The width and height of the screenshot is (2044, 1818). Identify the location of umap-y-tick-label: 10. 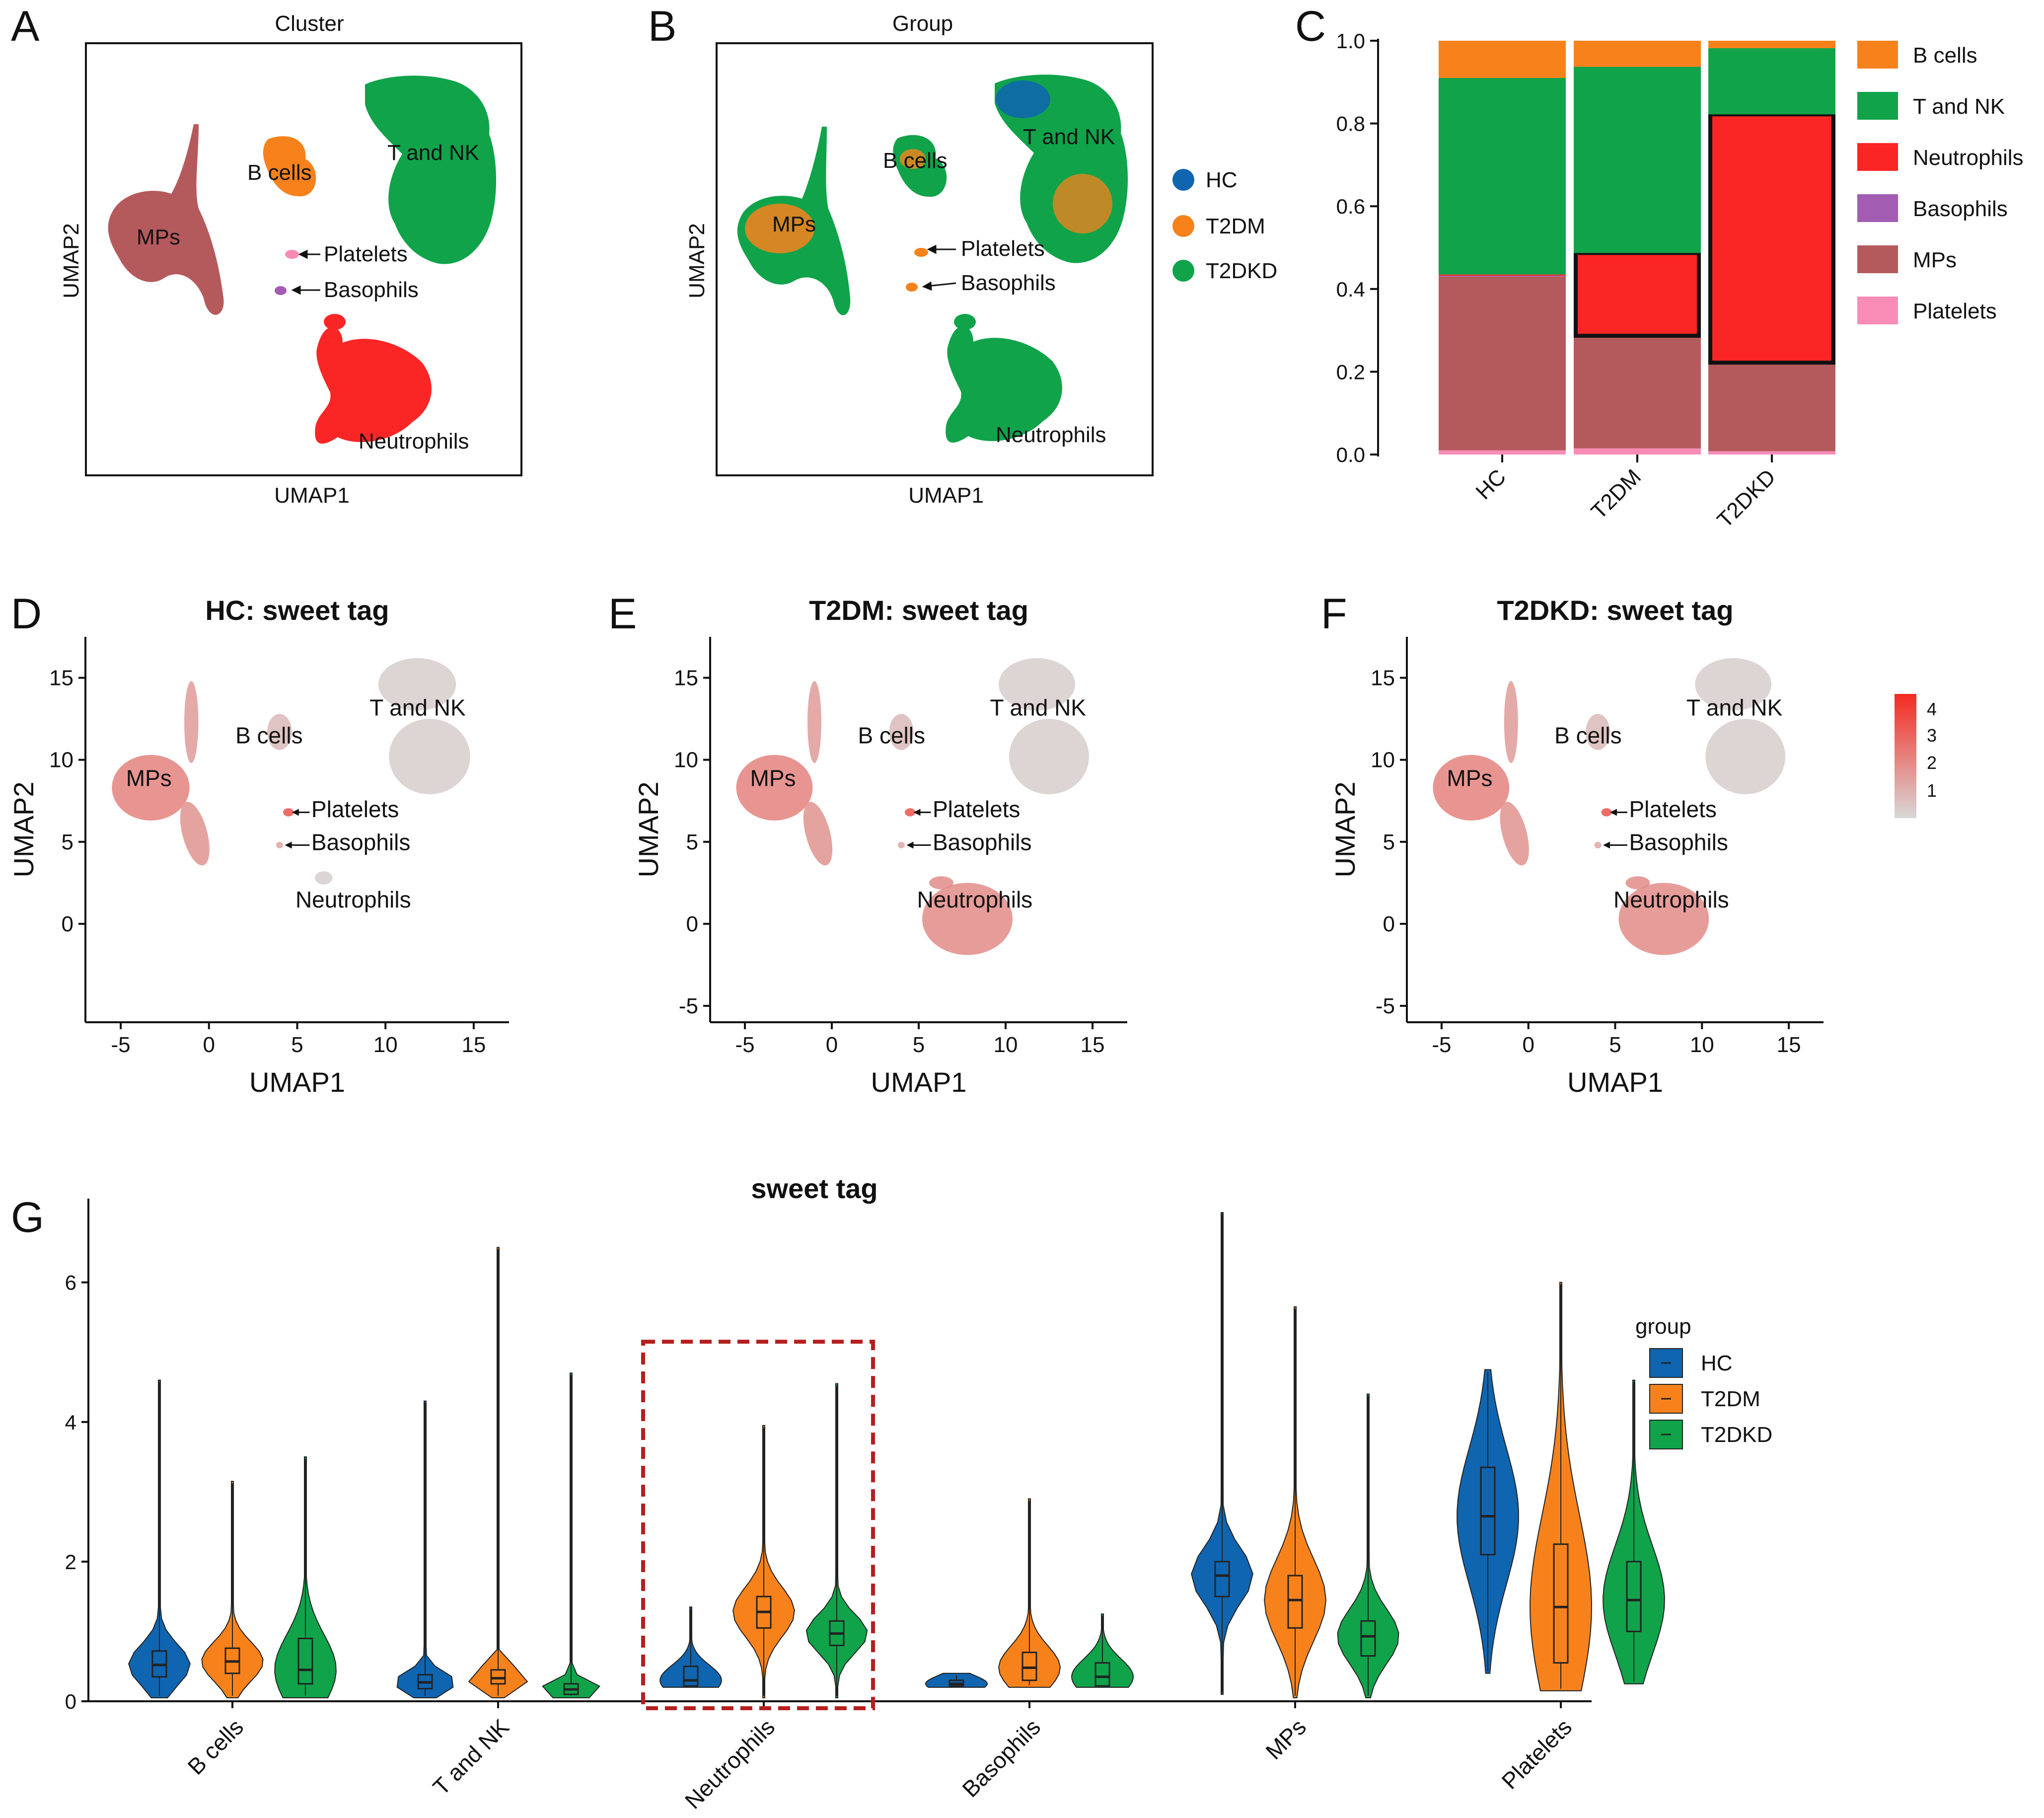
(1383, 760).